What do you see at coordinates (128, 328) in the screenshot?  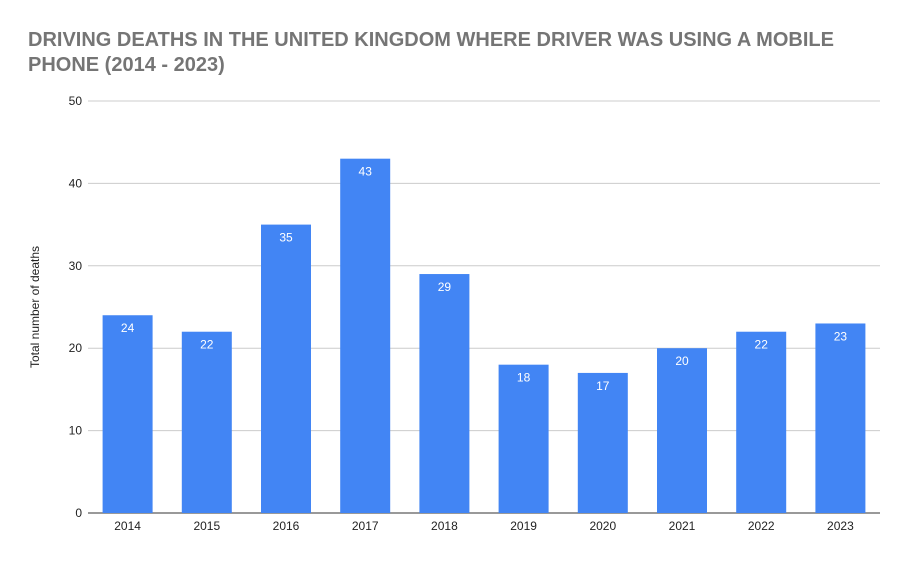 I see `data-label: 24` at bounding box center [128, 328].